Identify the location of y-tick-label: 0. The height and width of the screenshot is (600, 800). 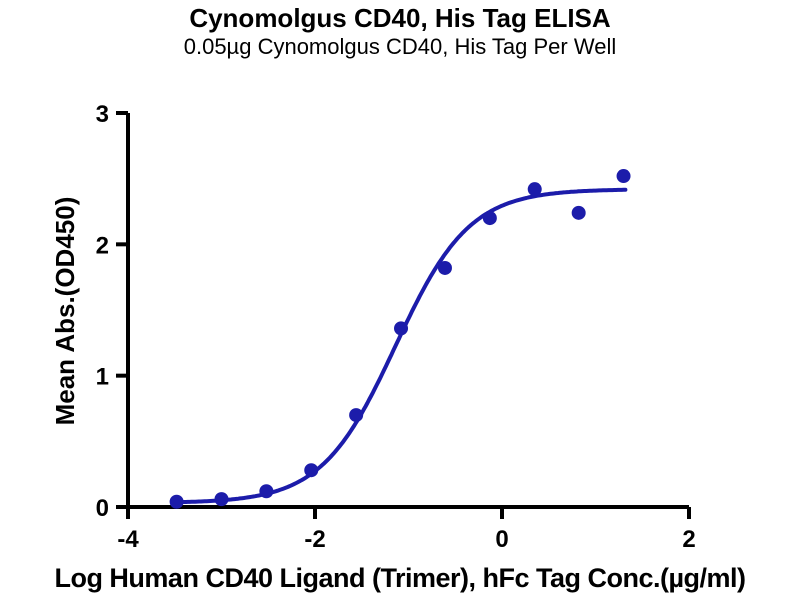
(102, 508).